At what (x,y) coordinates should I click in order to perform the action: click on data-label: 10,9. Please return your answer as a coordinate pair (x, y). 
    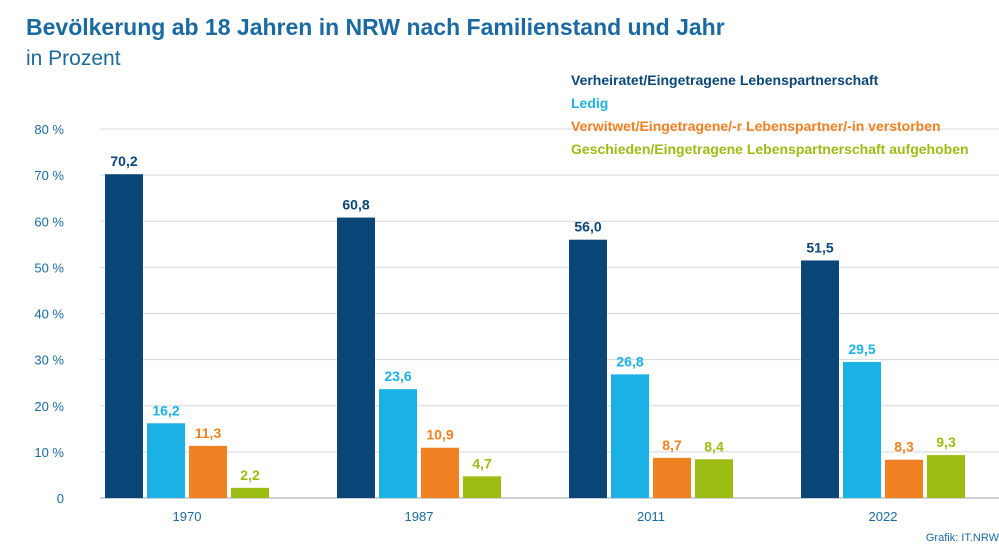
    Looking at the image, I should click on (439, 435).